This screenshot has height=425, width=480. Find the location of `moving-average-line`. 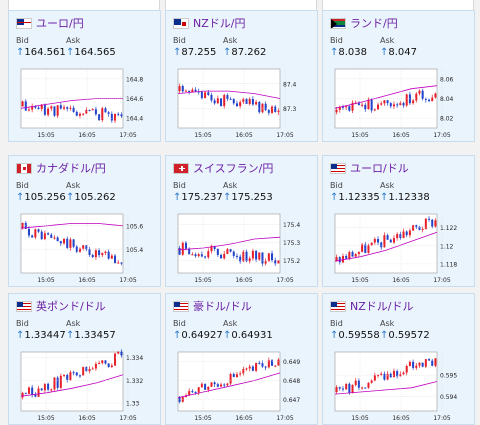

moving-average-line is located at coordinates (72, 385).